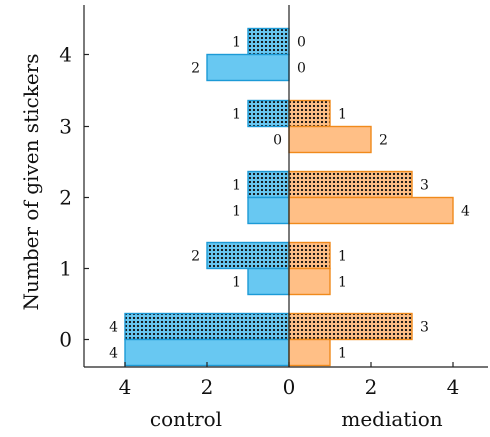 The height and width of the screenshot is (437, 490). What do you see at coordinates (342, 283) in the screenshot?
I see `value-label-mediation-solid-1: 1` at bounding box center [342, 283].